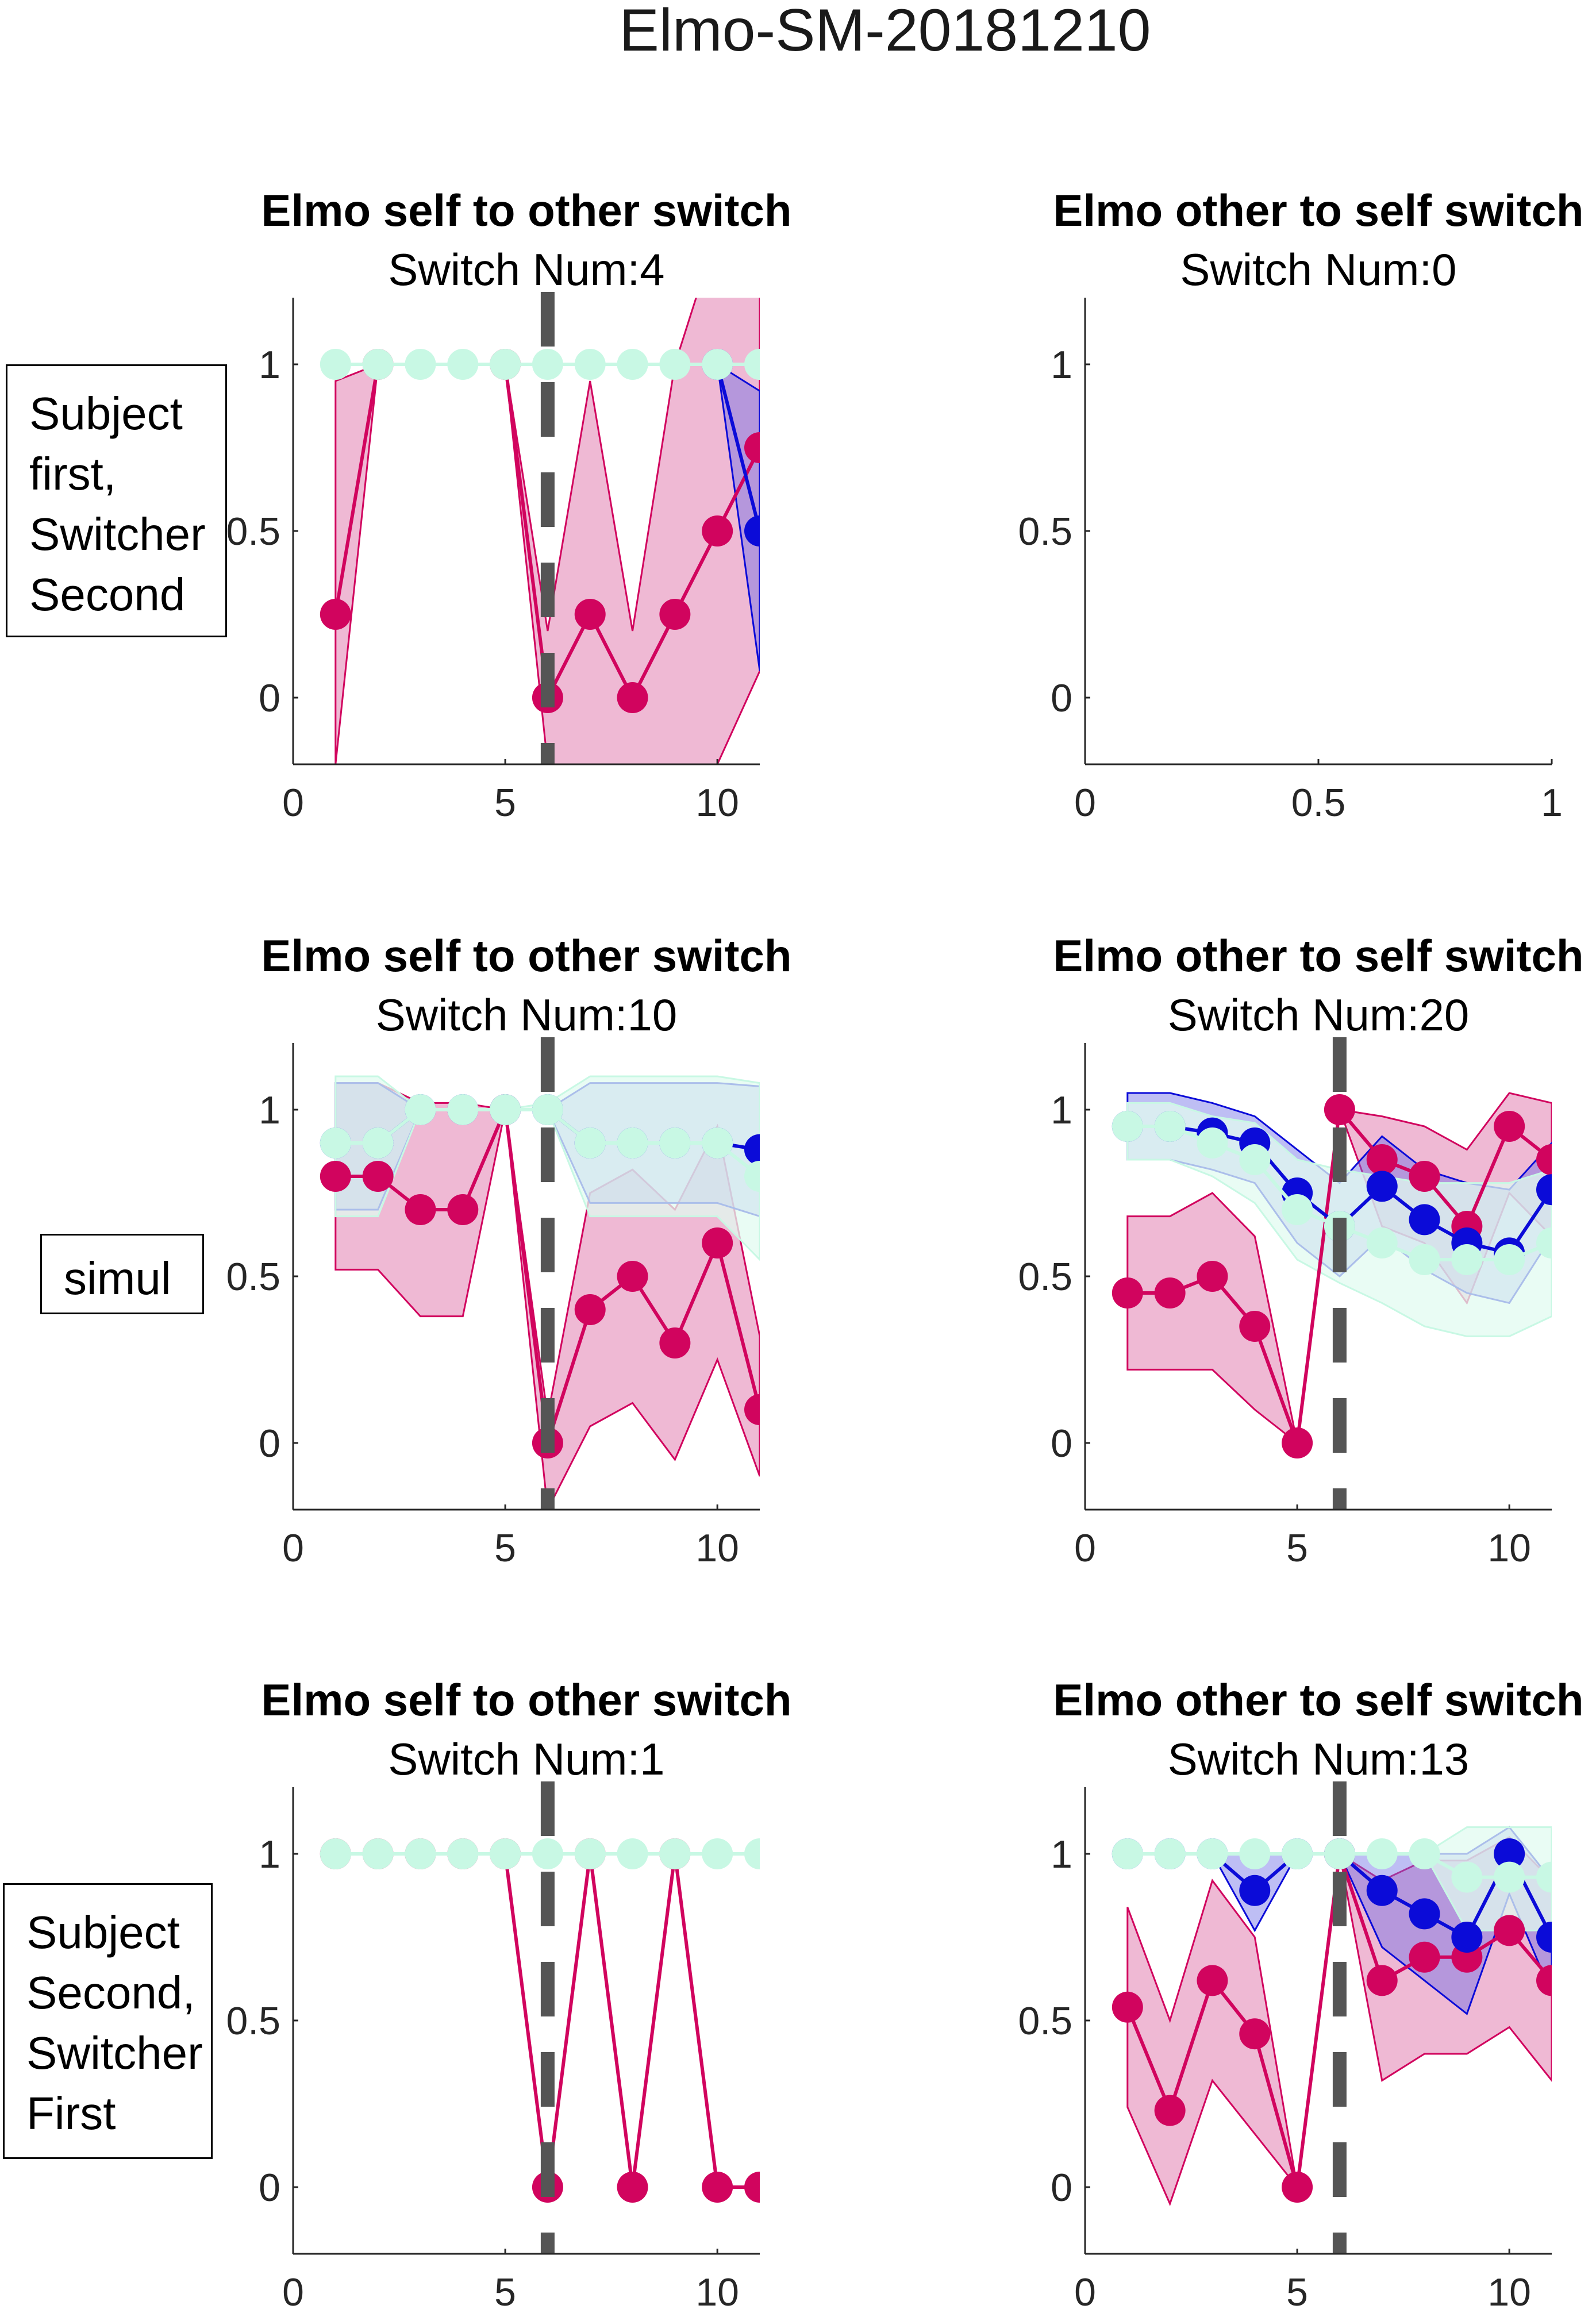 This screenshot has height=2313, width=1596. Describe the element at coordinates (1290, 561) in the screenshot. I see `axes: 0 0.5 1 0 0.5 1` at that location.